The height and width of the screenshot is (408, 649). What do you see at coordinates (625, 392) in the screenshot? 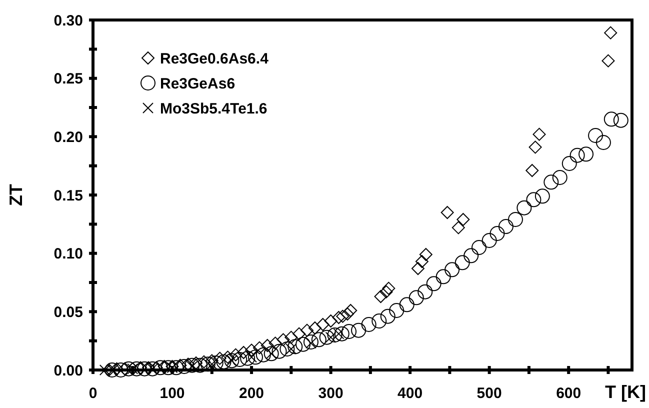
I see `x-axis-title: T [K]` at bounding box center [625, 392].